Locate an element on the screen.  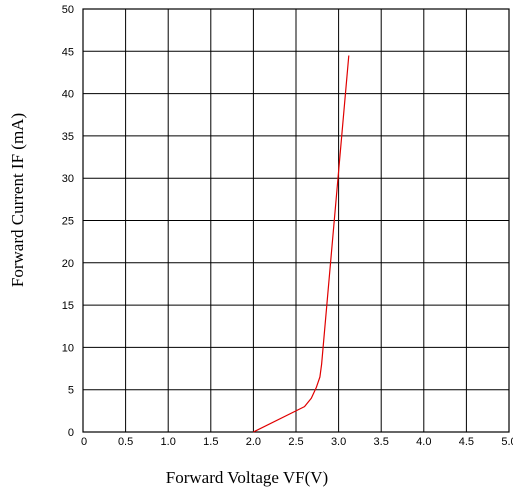
y-tick-label: 20 is located at coordinates (68, 264).